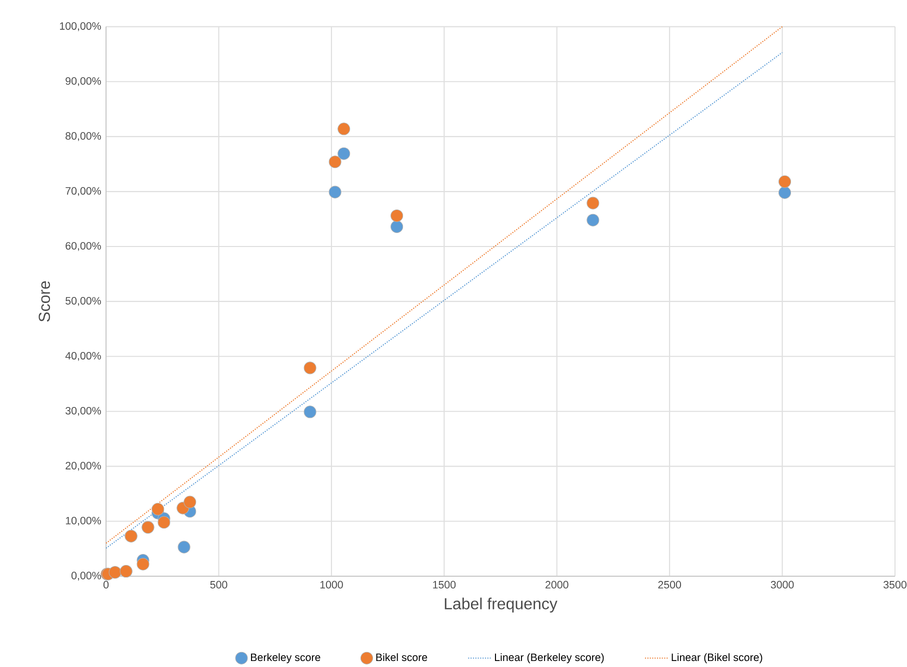  Describe the element at coordinates (83, 411) in the screenshot. I see `y-tick-label: 30,00%` at that location.